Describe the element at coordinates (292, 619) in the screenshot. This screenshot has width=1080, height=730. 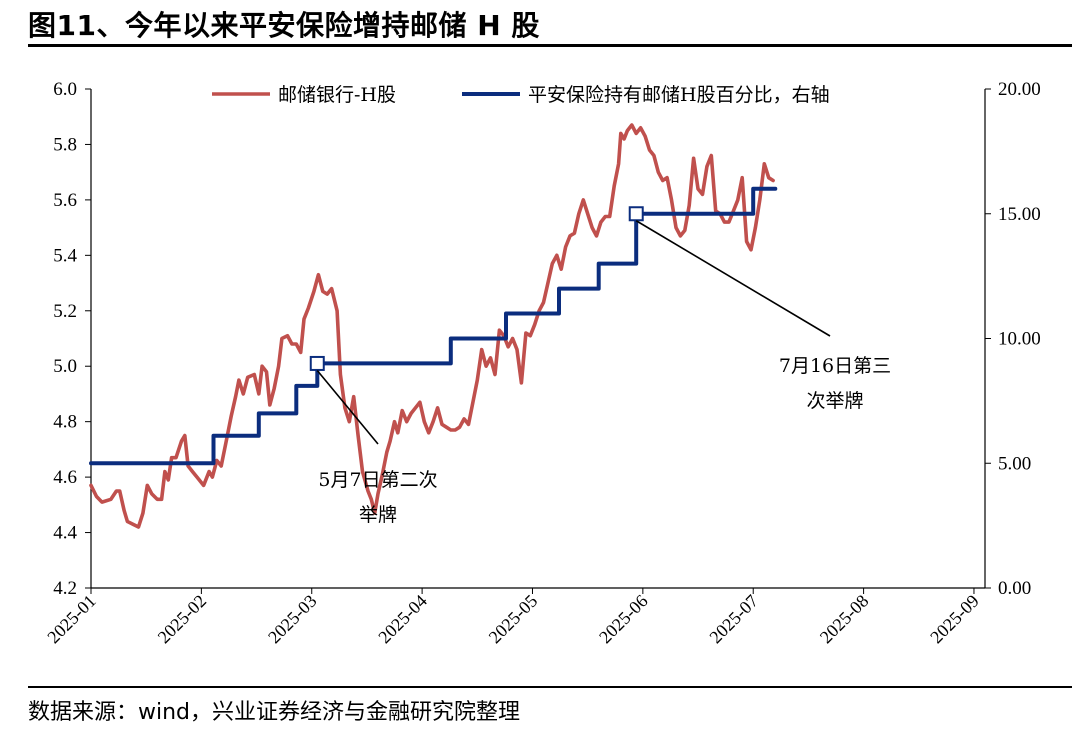
I see `x-axis-tick-label: 2025-03` at that location.